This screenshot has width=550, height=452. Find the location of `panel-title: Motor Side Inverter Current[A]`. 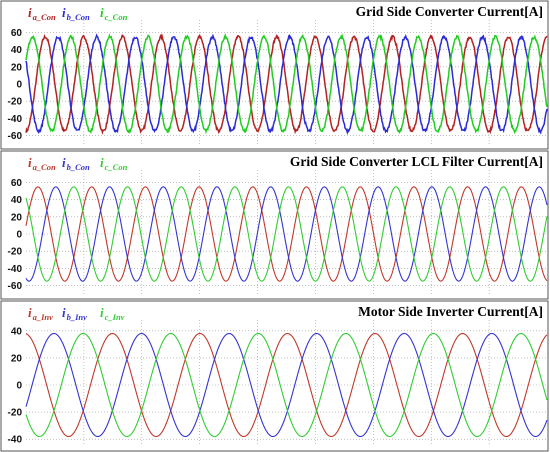

panel-title: Motor Side Inverter Current[A] is located at coordinates (450, 311).